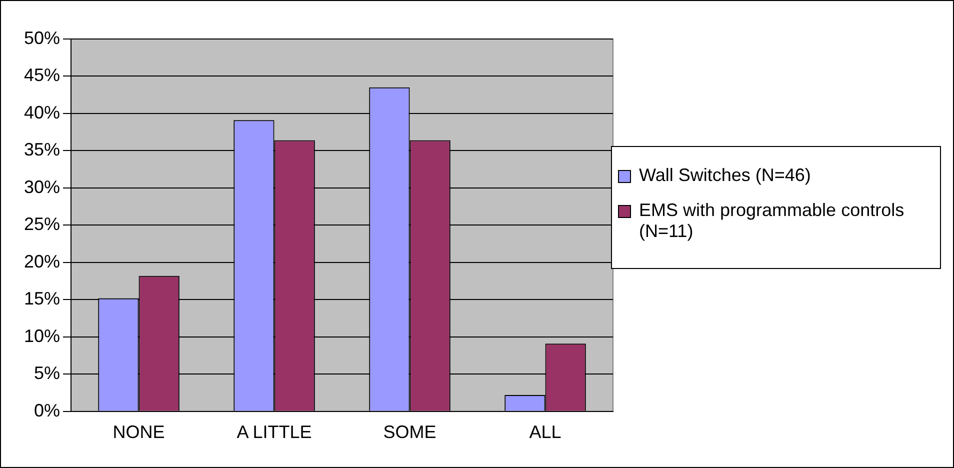  Describe the element at coordinates (274, 432) in the screenshot. I see `x-tick-label: A LITTLE` at that location.